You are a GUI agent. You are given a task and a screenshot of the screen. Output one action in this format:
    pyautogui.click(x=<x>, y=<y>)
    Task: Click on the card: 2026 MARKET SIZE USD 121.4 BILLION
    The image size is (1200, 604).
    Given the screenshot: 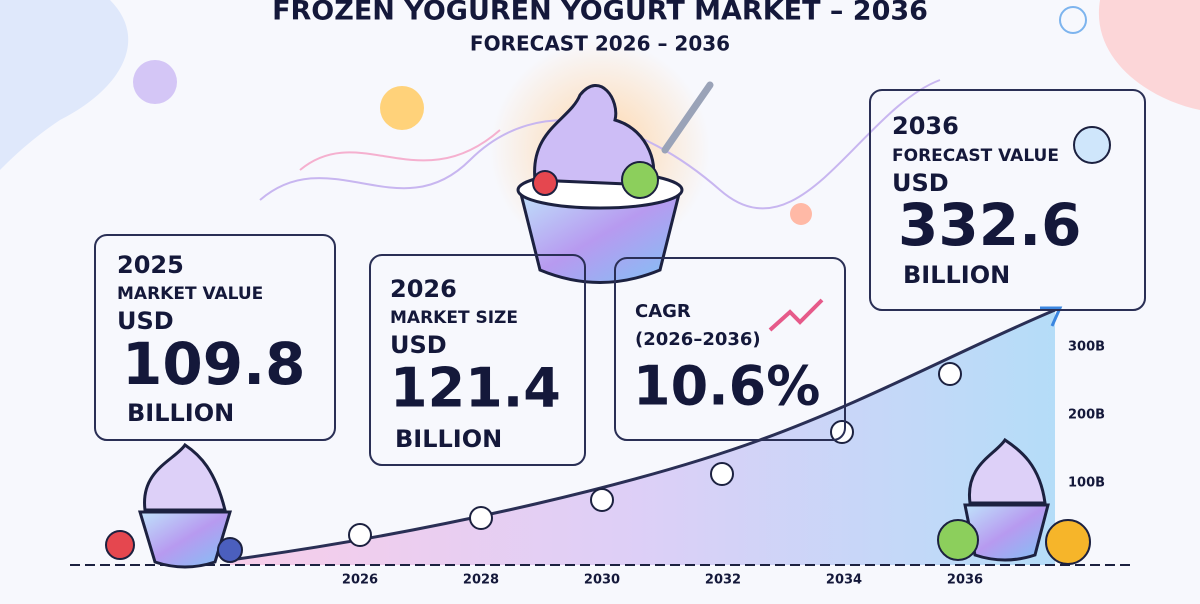 What is the action you would take?
    pyautogui.click(x=477, y=360)
    